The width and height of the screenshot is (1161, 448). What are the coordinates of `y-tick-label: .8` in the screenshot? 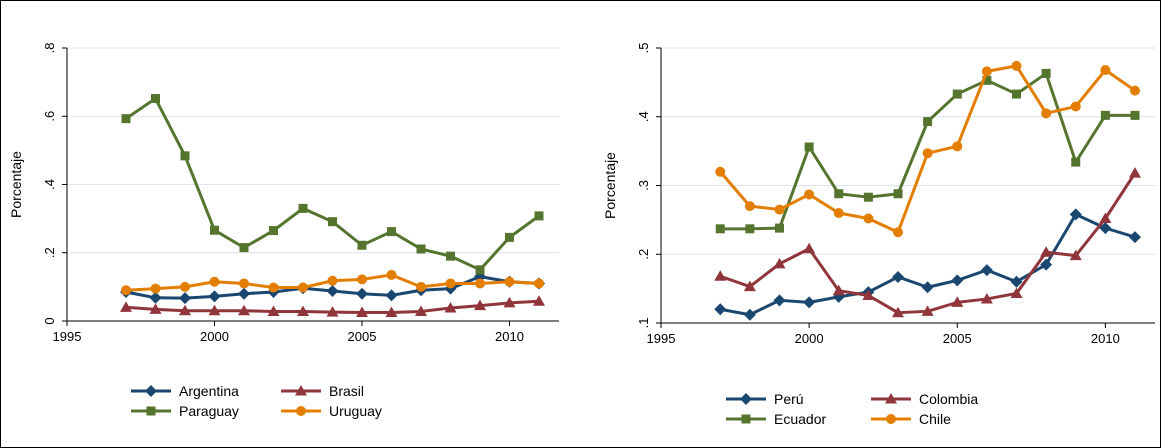 It's located at (49, 48).